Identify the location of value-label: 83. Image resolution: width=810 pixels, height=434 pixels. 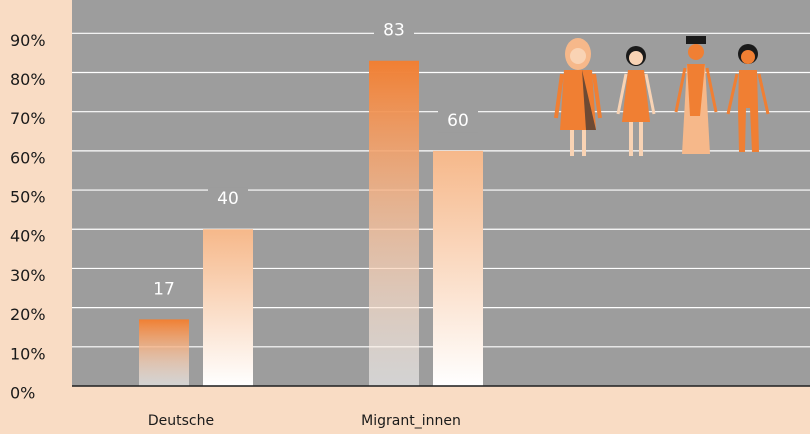
(394, 31).